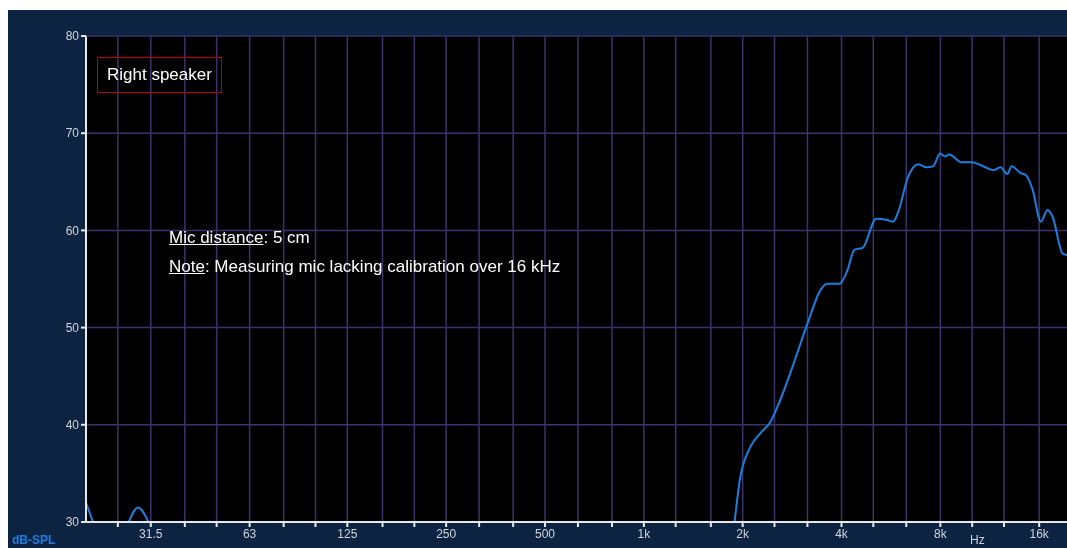 The image size is (1067, 548). What do you see at coordinates (644, 533) in the screenshot?
I see `x-tick-label: 1k` at bounding box center [644, 533].